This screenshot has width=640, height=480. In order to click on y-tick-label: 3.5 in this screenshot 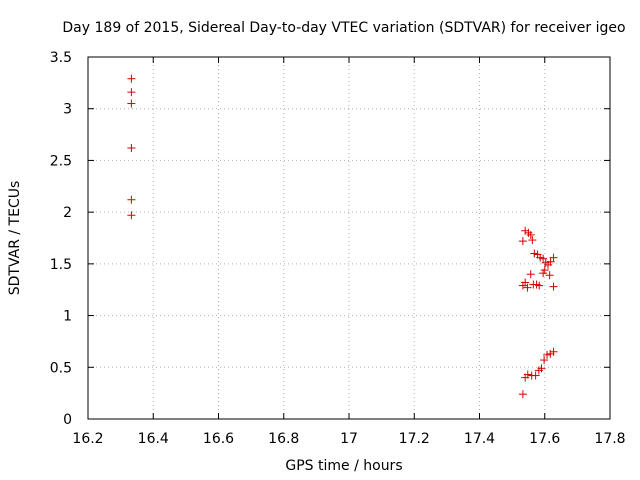, I will do `click(61, 58)`.